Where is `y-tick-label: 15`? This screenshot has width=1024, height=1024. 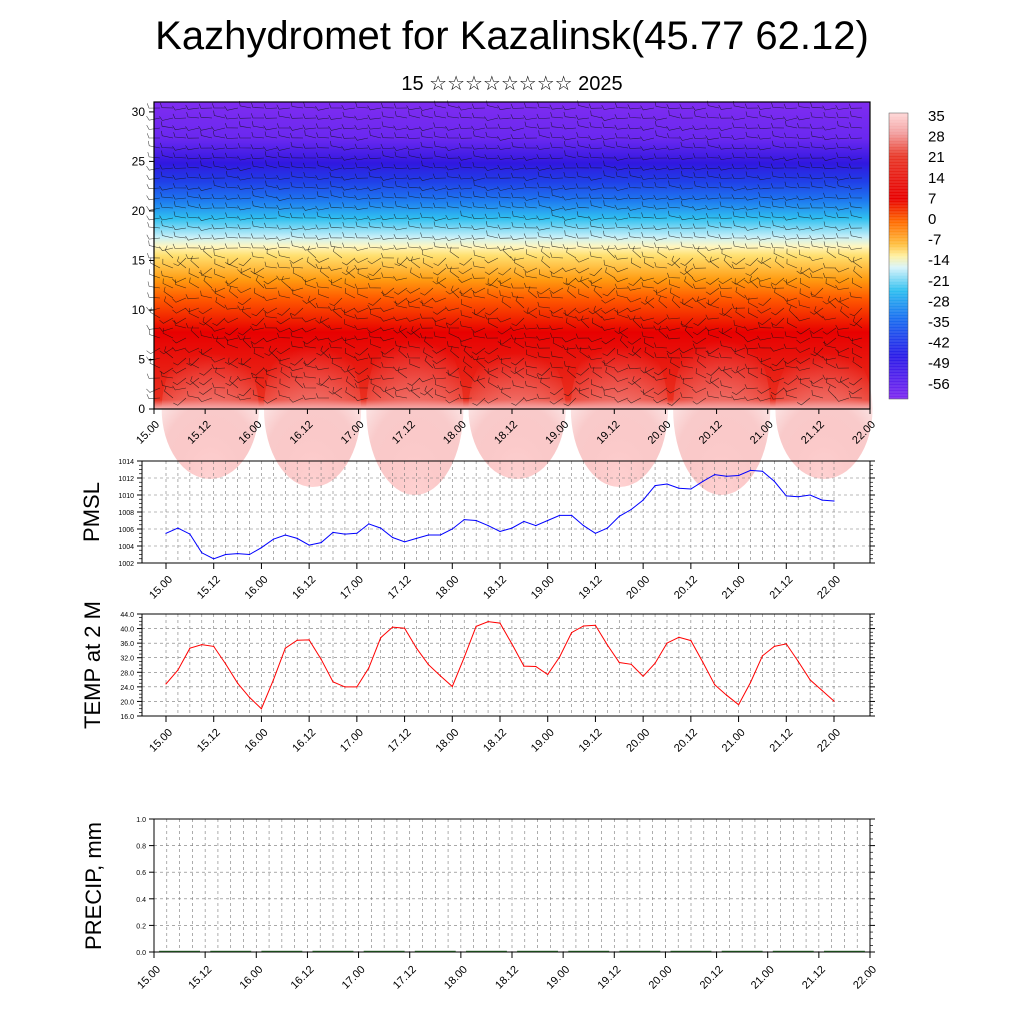 y-tick-label: 15 is located at coordinates (139, 260).